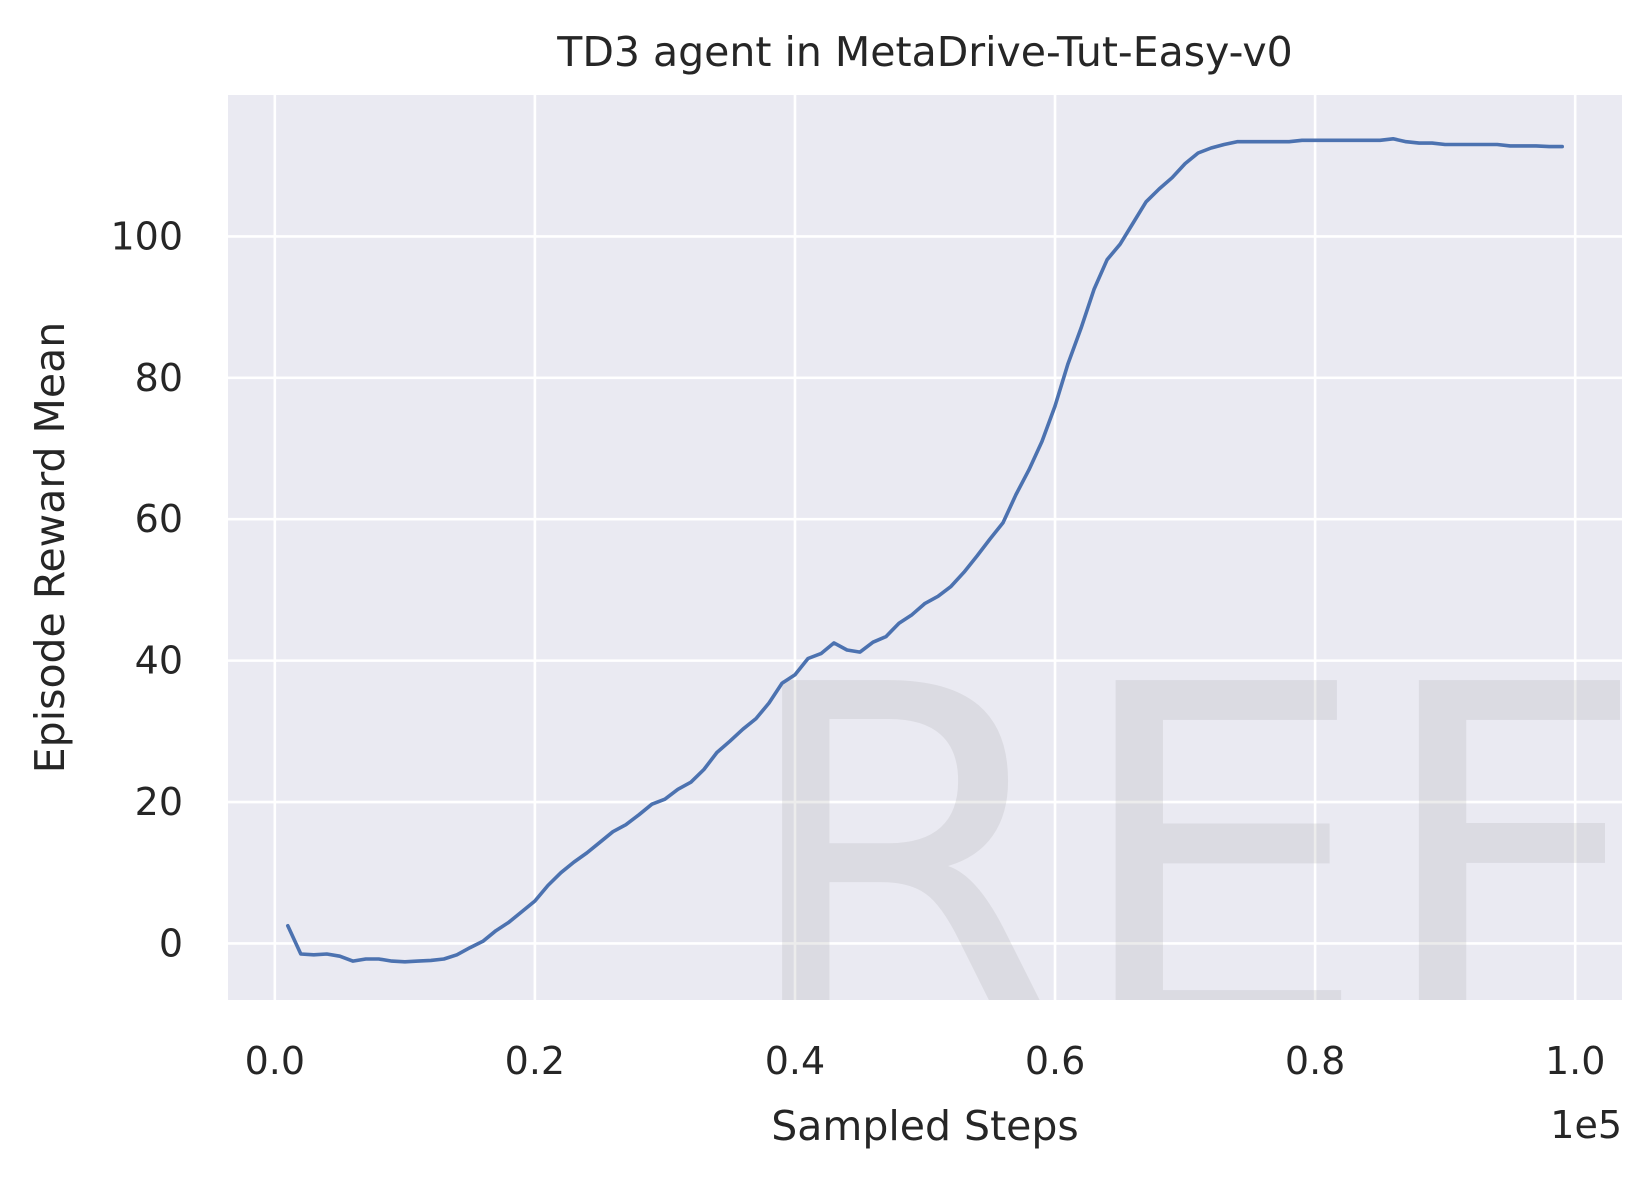 This screenshot has width=1646, height=1178. I want to click on x-tick-label: 0.4, so click(795, 1061).